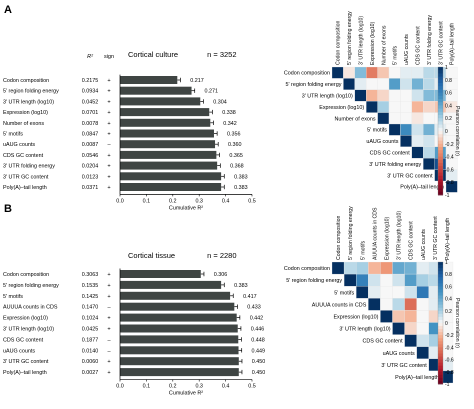  Describe the element at coordinates (362, 40) in the screenshot. I see `heatmap-panel-a-column-label: 3' UTR length (log10)` at that location.